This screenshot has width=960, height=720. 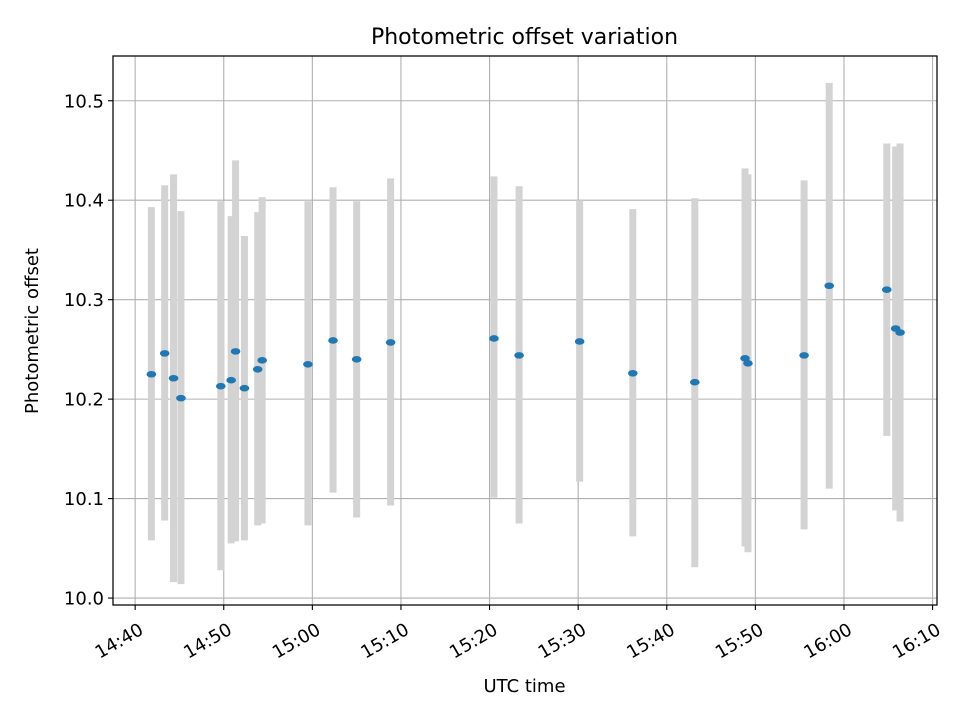 I want to click on x-tick-label: 15:00, so click(x=296, y=641).